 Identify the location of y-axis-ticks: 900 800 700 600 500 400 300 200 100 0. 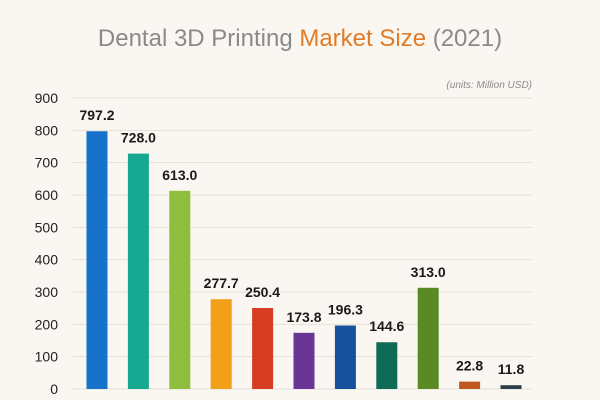
(47, 243).